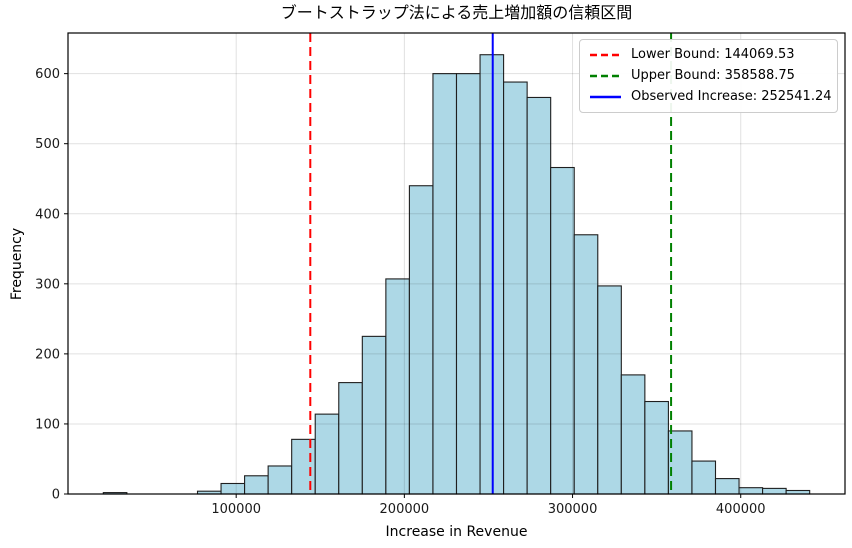 The image size is (852, 548). I want to click on legend-label-observed-increase: Observed Increase: 252541.24, so click(731, 96).